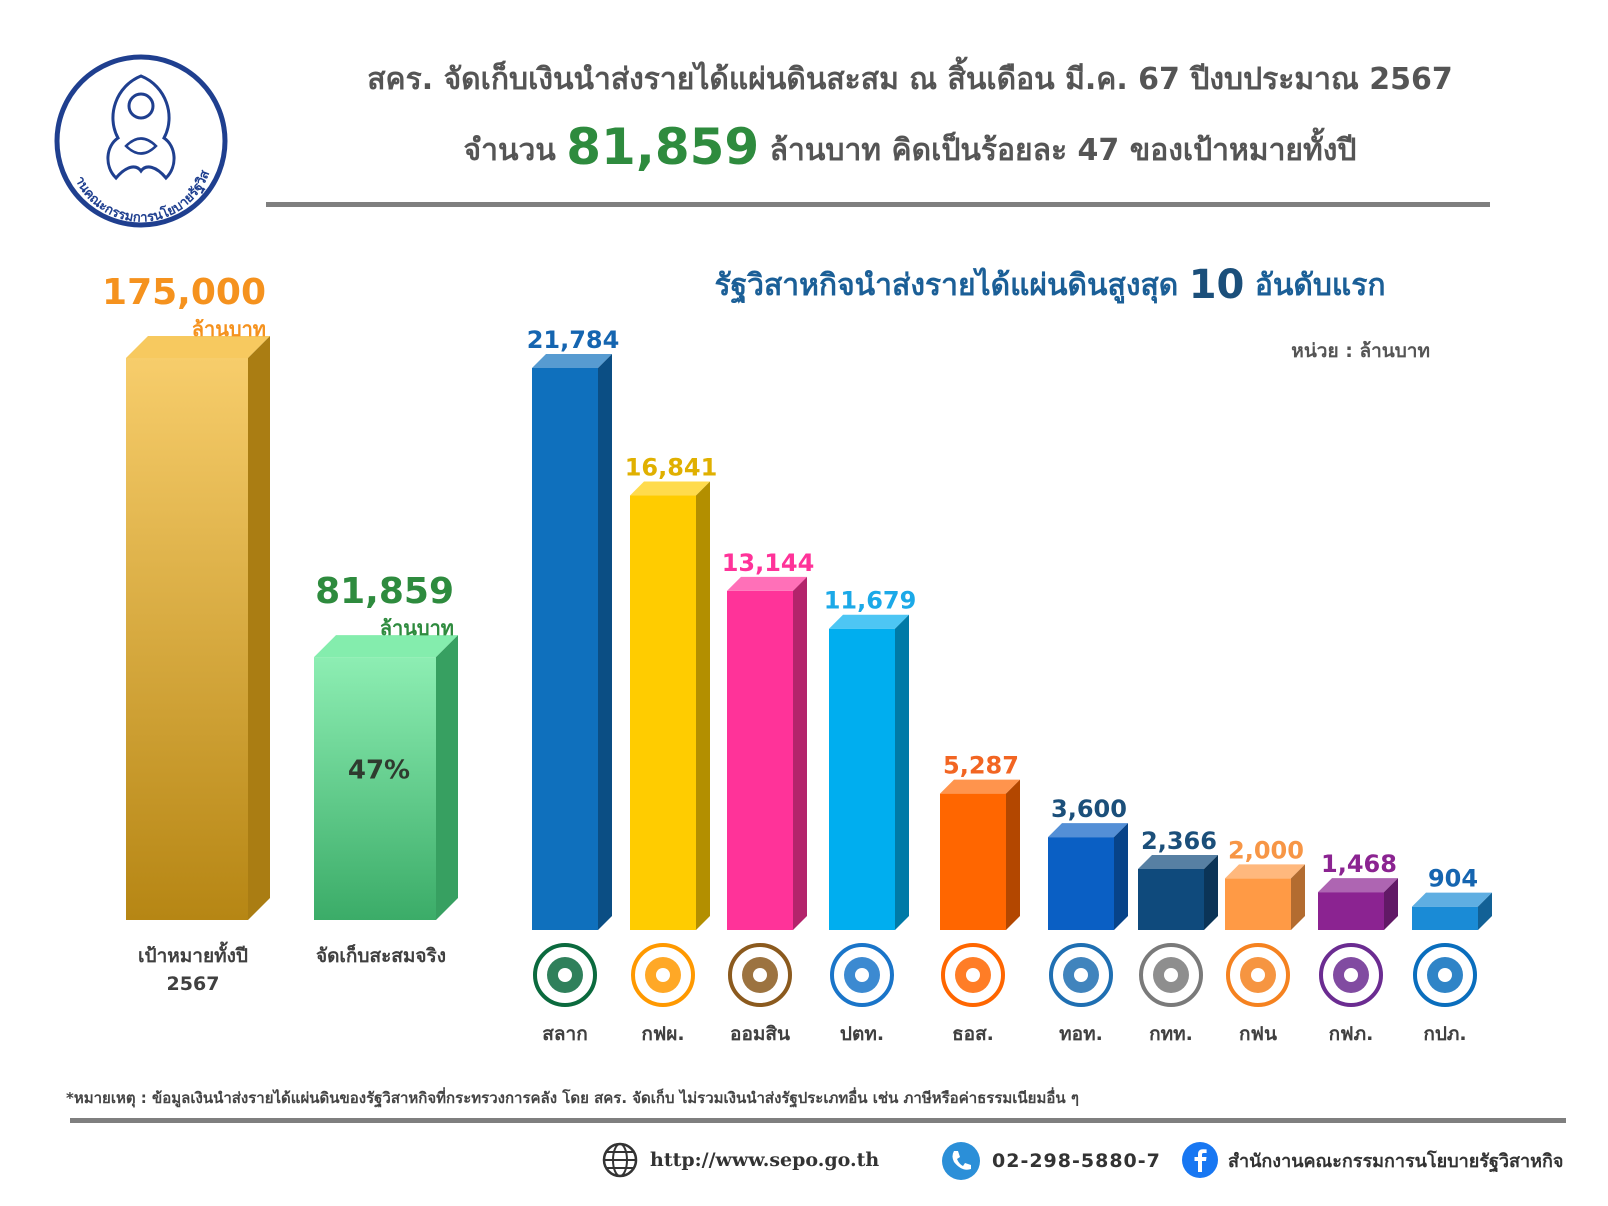 The height and width of the screenshot is (1206, 1608). I want to click on gsb-logo-icon, so click(760, 975).